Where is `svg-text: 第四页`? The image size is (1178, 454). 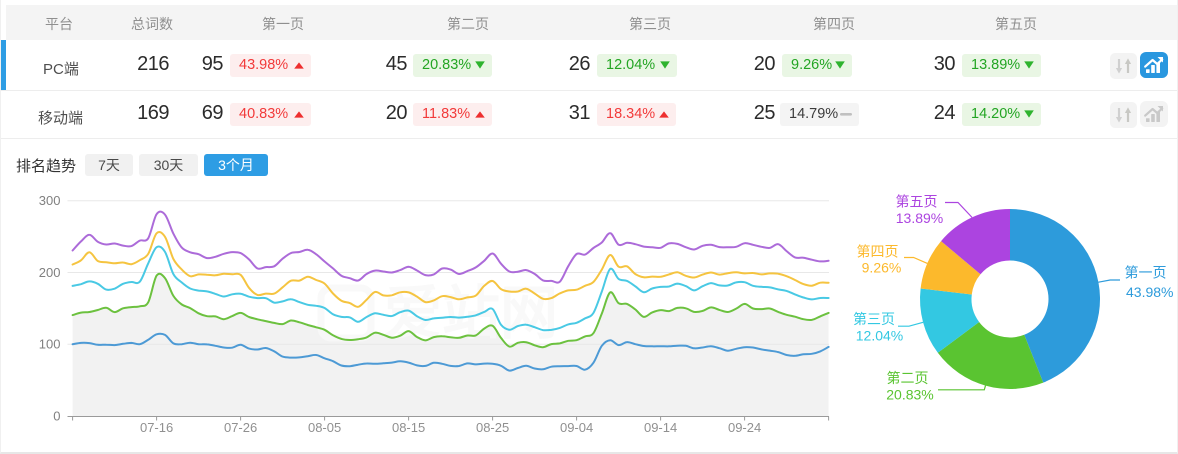 svg-text: 第四页 is located at coordinates (878, 252).